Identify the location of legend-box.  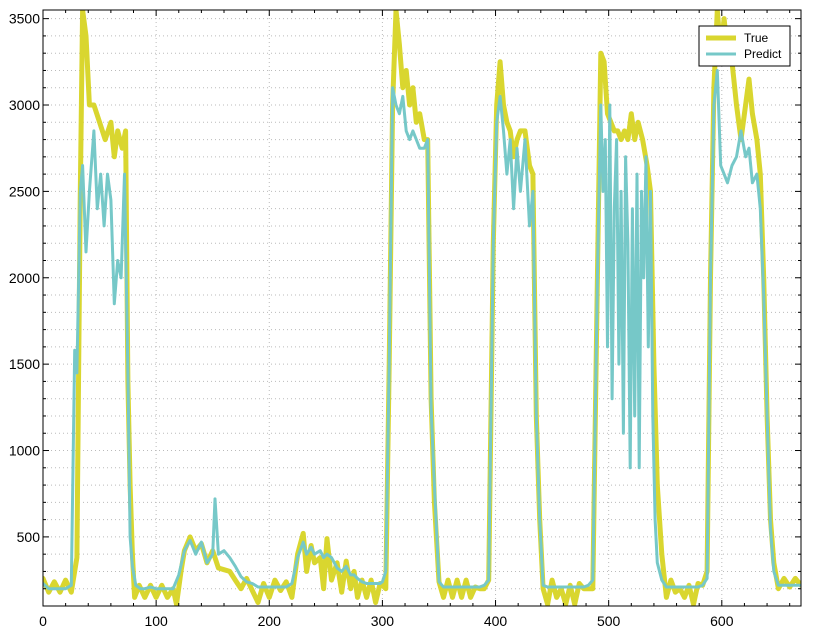
(744, 46).